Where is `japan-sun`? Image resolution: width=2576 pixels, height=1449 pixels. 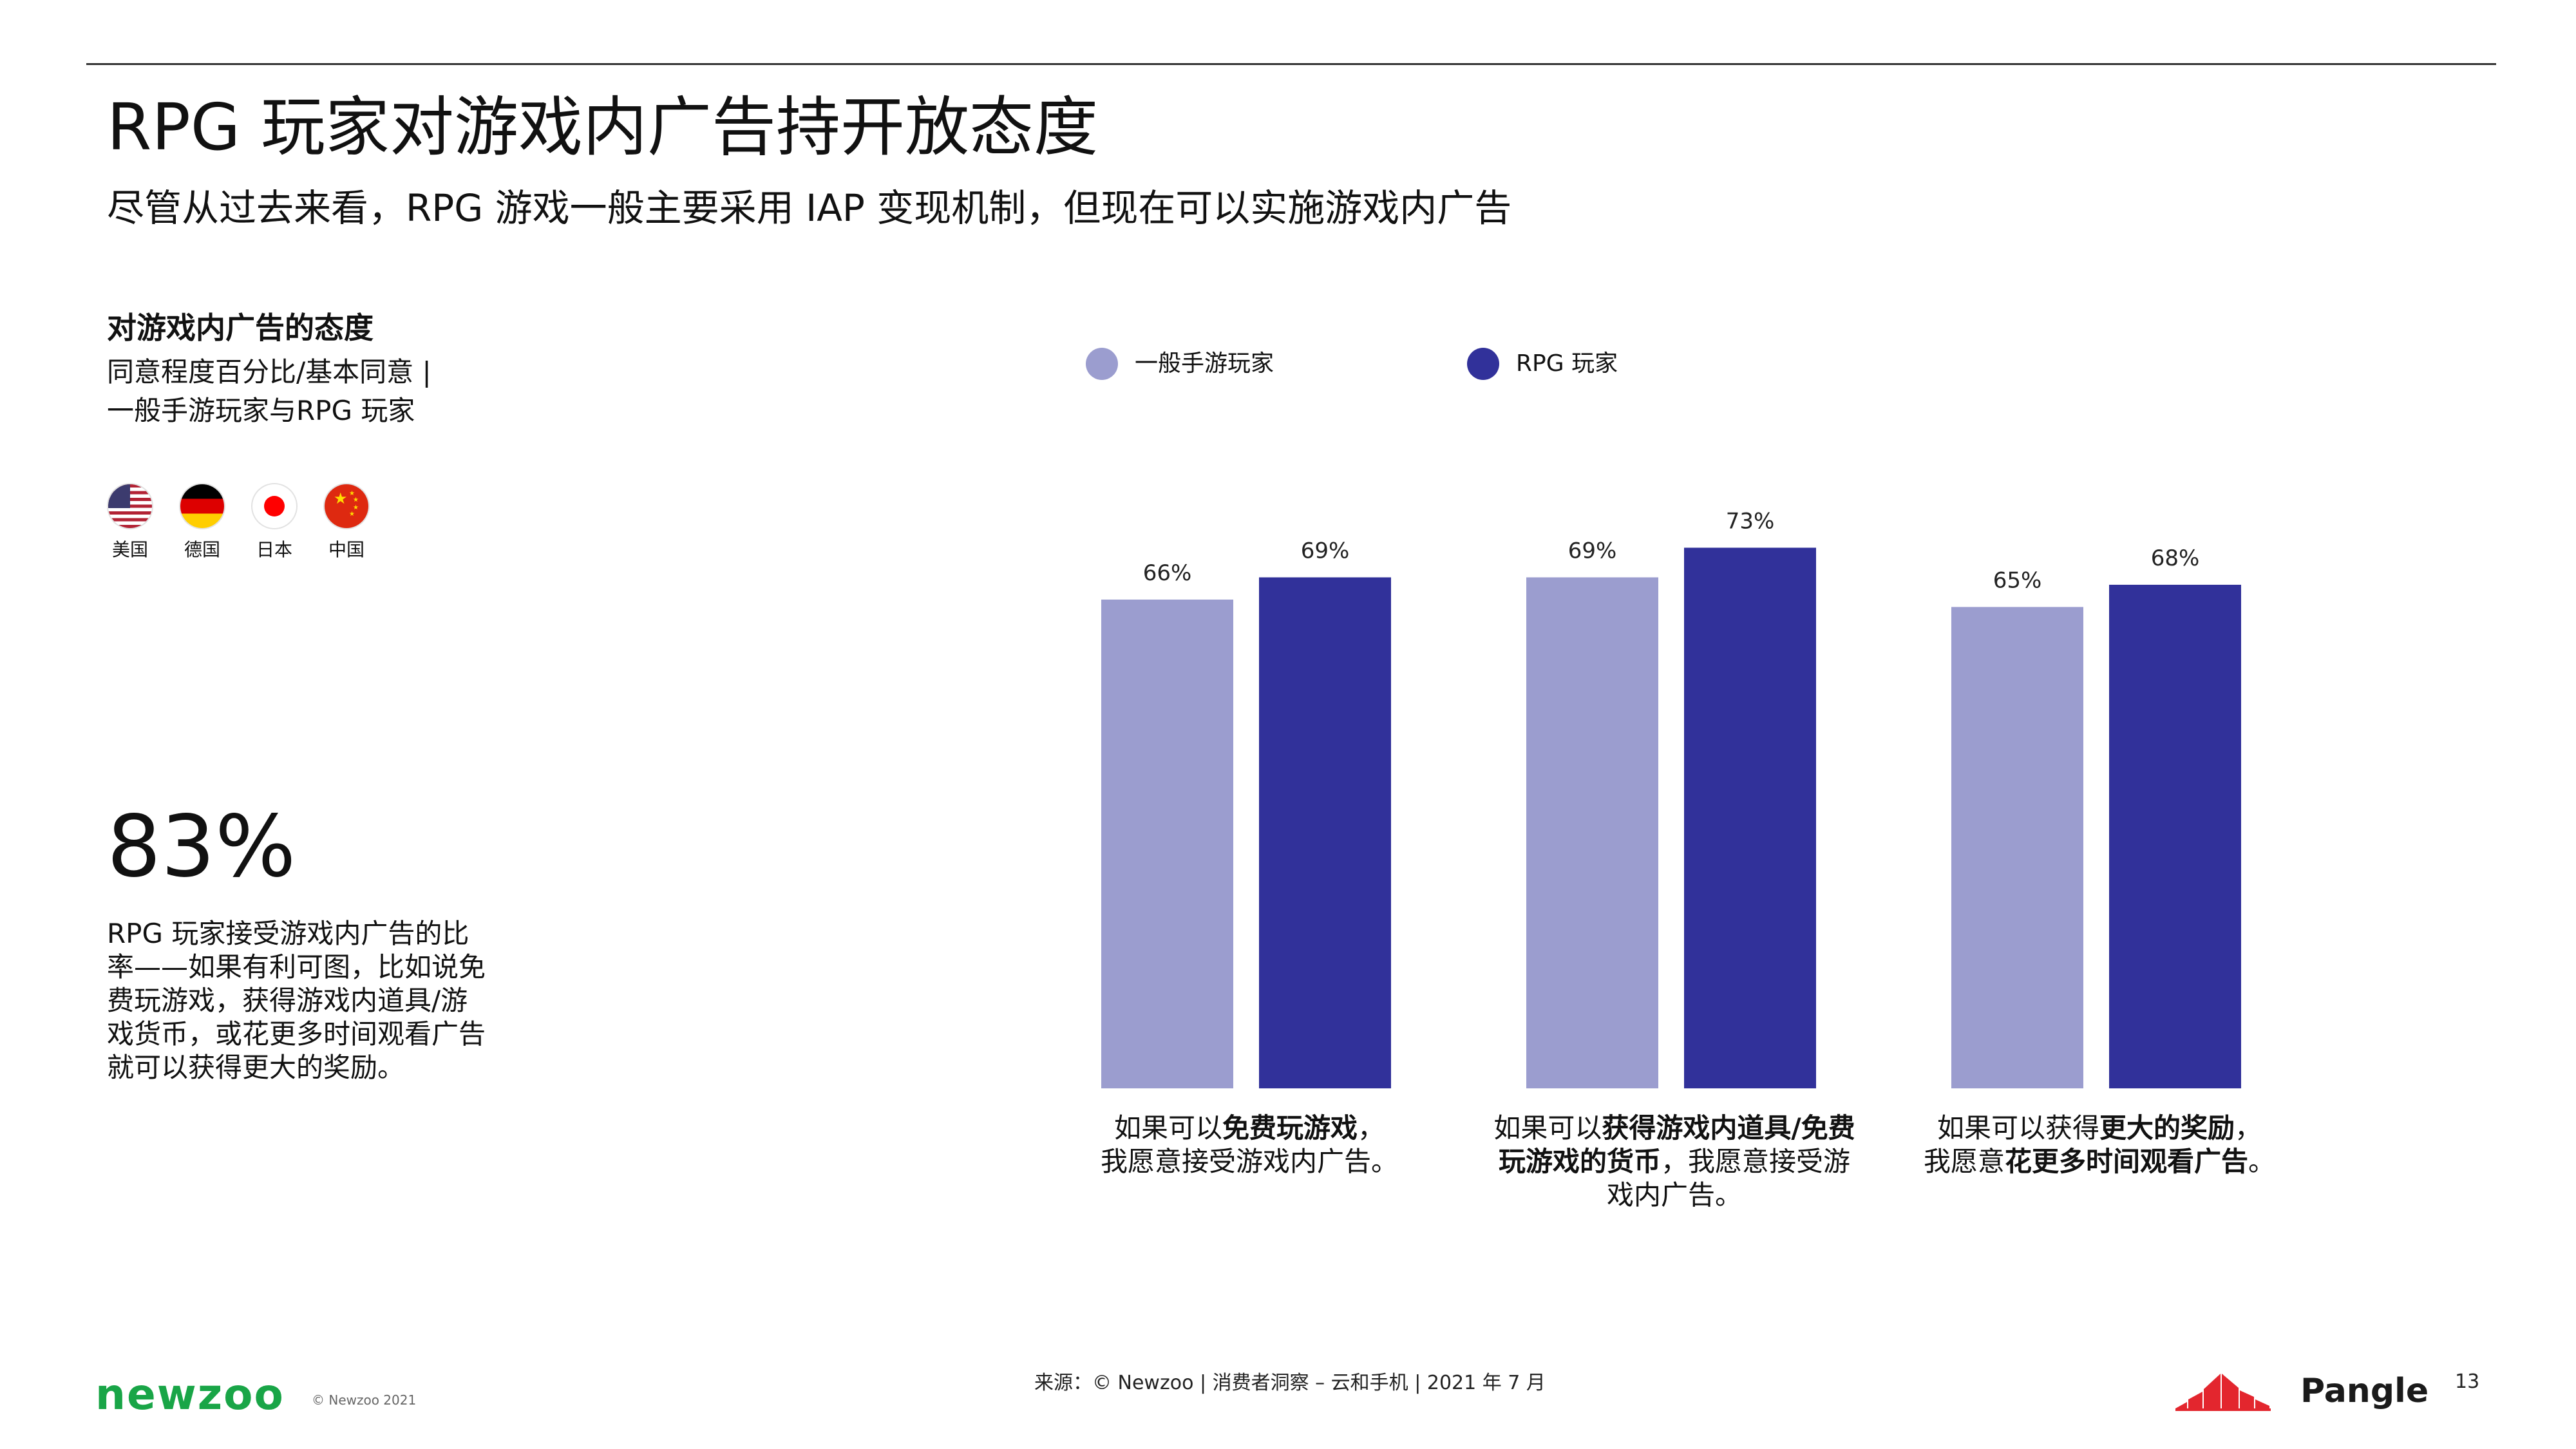 japan-sun is located at coordinates (274, 506).